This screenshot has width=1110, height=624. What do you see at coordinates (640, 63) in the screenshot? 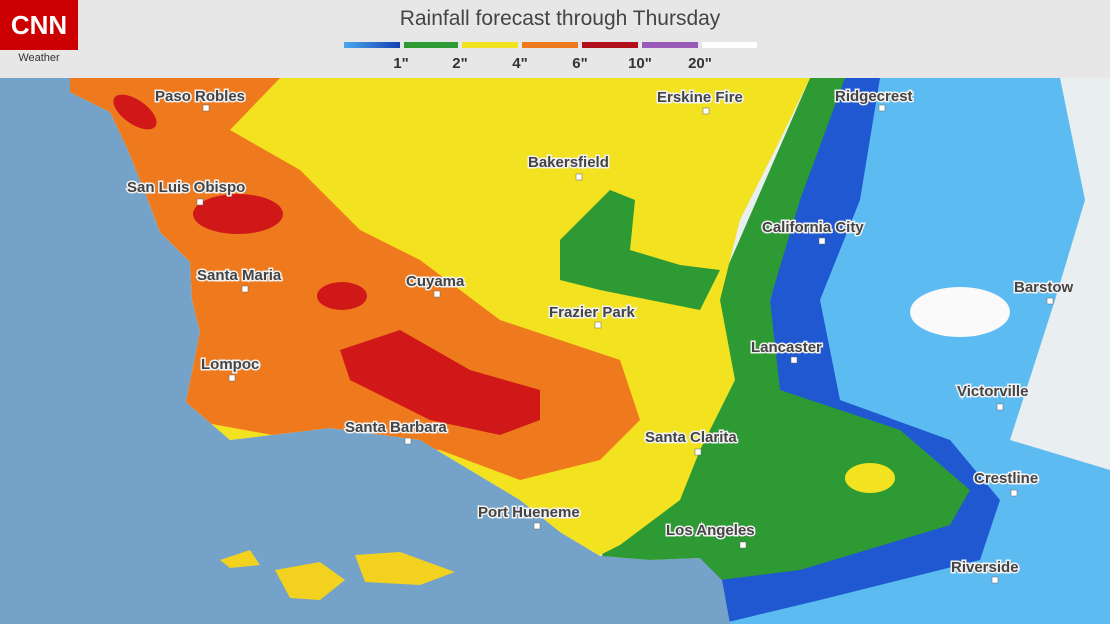
I see `legend-label: 10"` at bounding box center [640, 63].